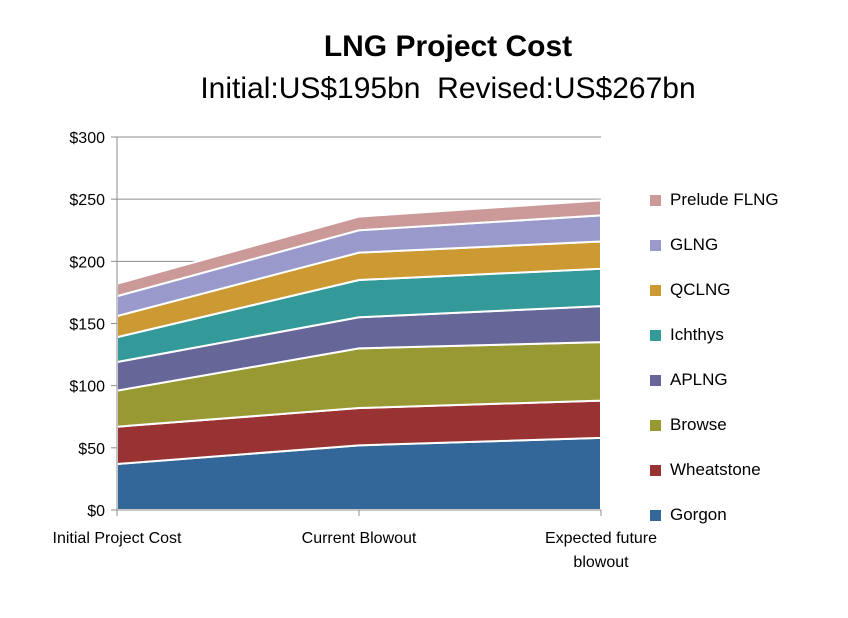 The height and width of the screenshot is (618, 848). I want to click on legend-item: APLNG, so click(714, 392).